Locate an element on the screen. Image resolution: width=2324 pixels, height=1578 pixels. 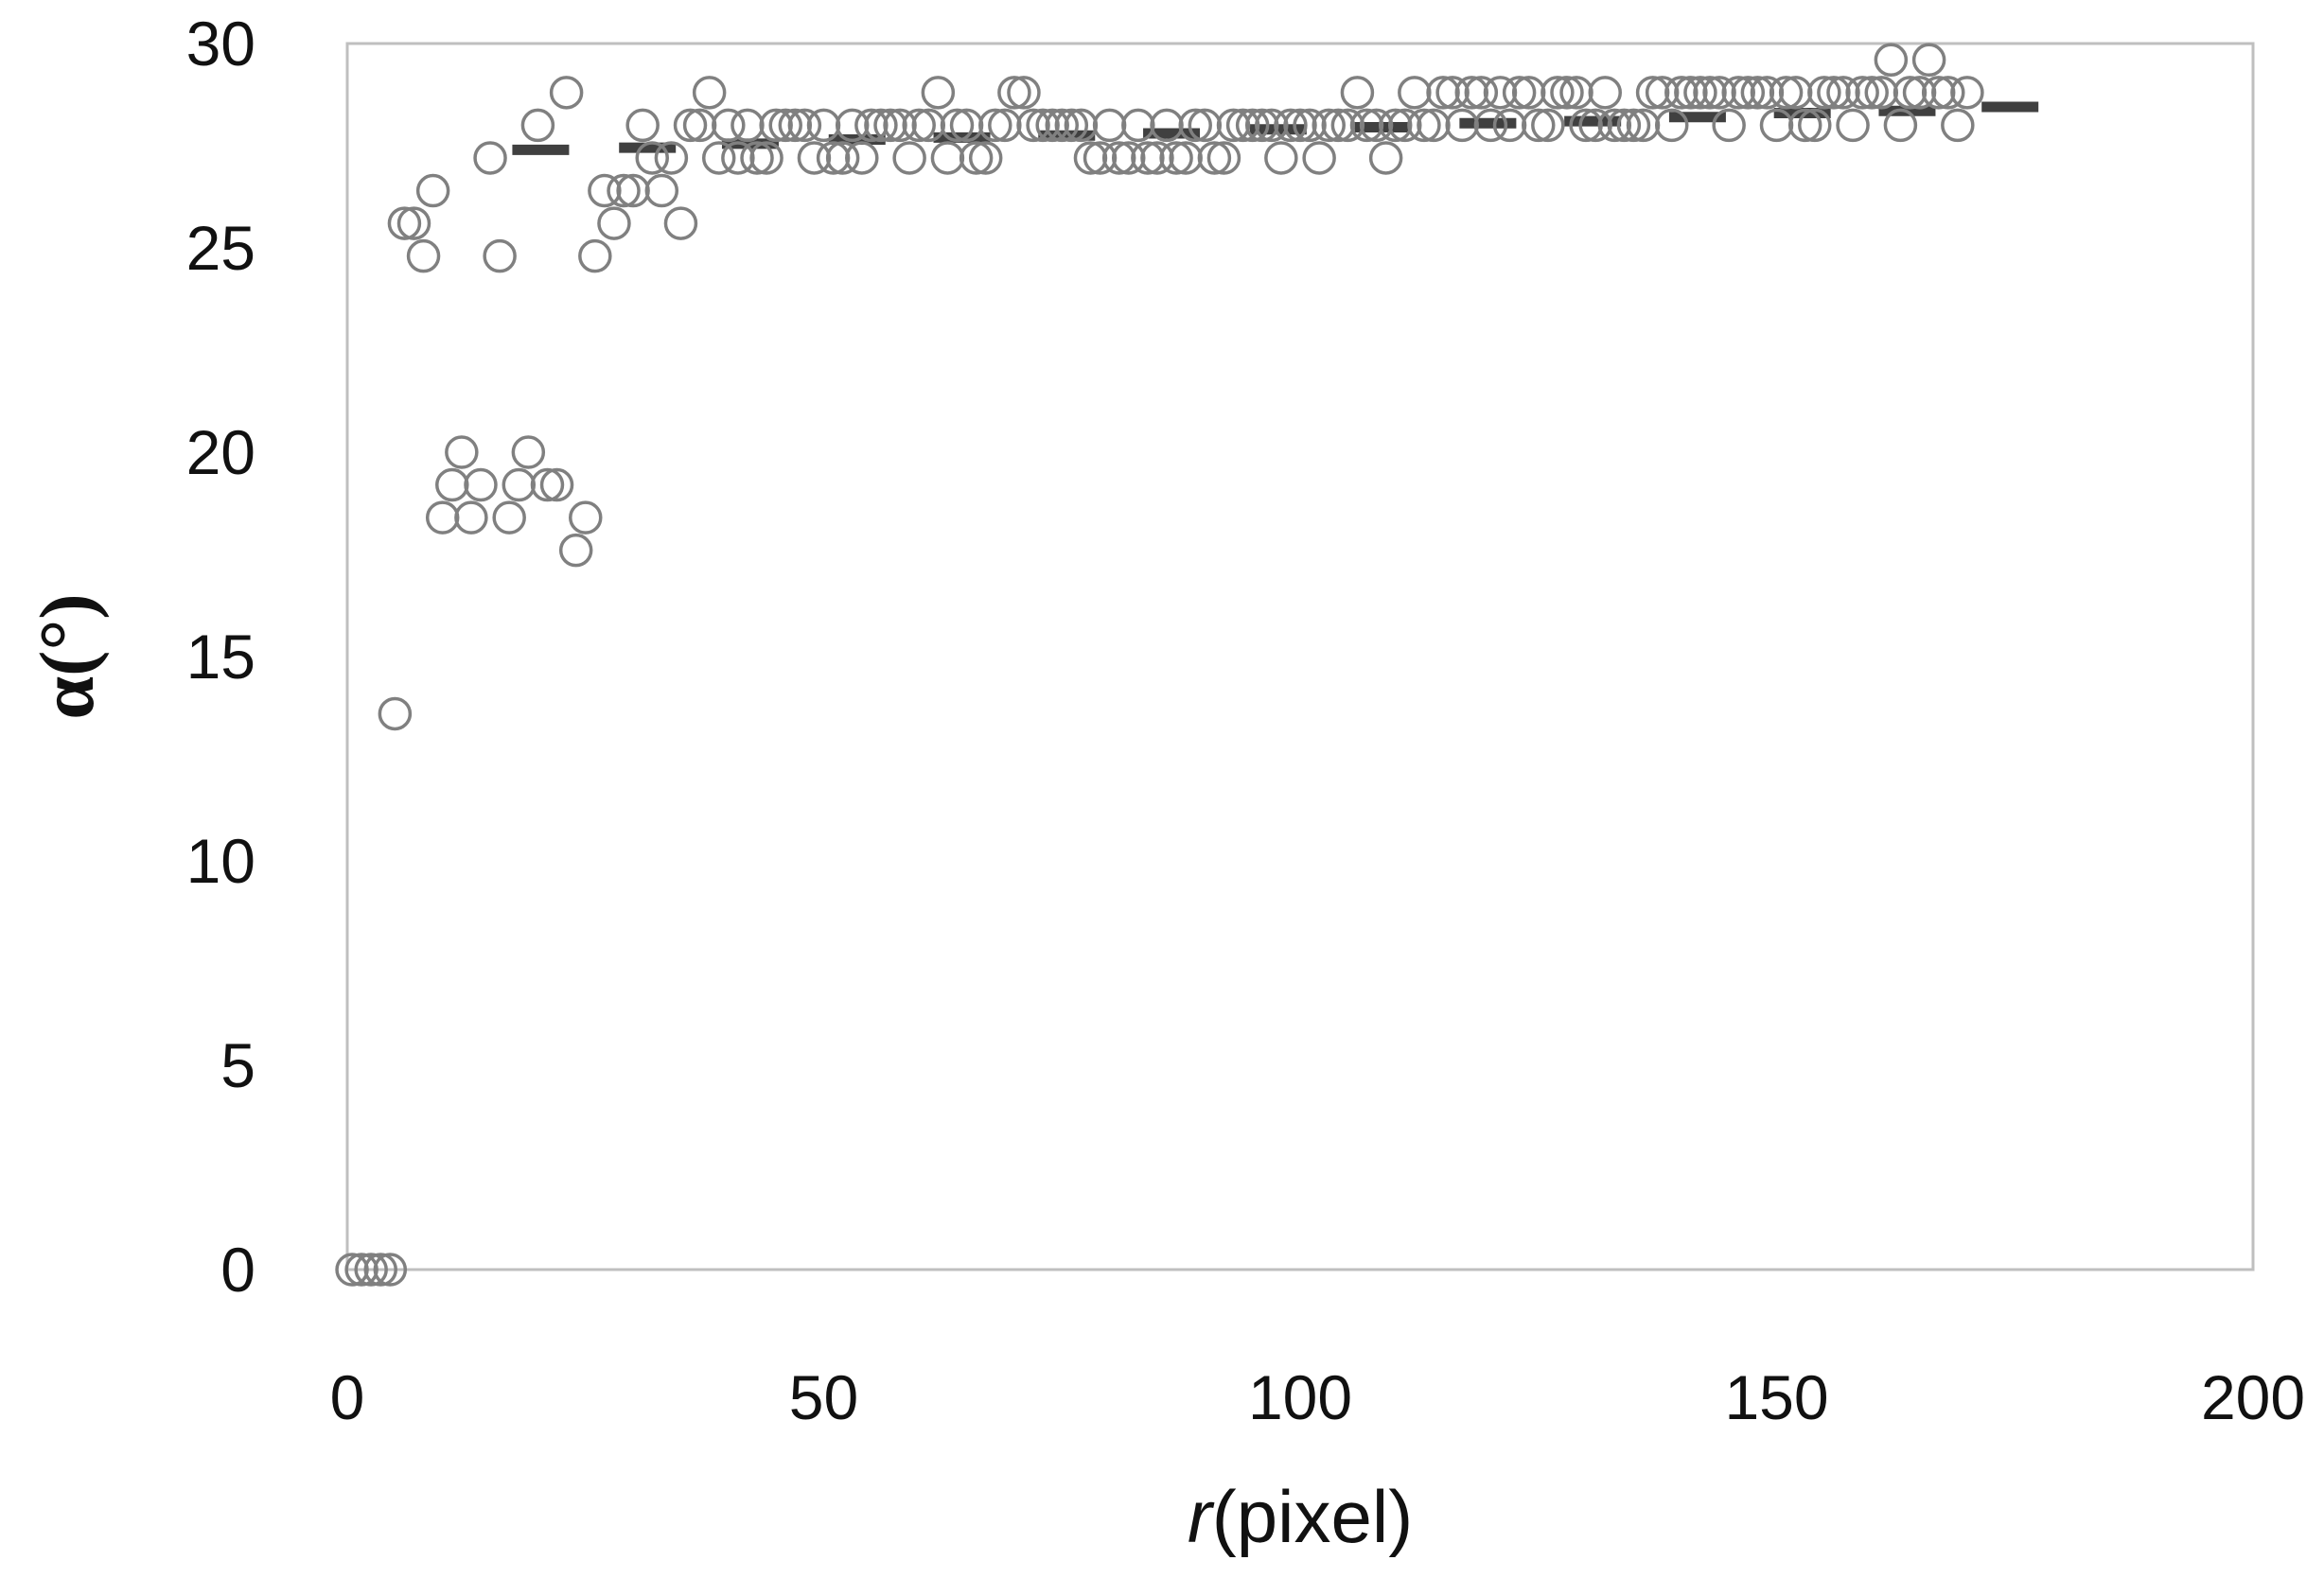
y-tick-labels: 0 5 10 15 20 25 30 is located at coordinates (220, 657).